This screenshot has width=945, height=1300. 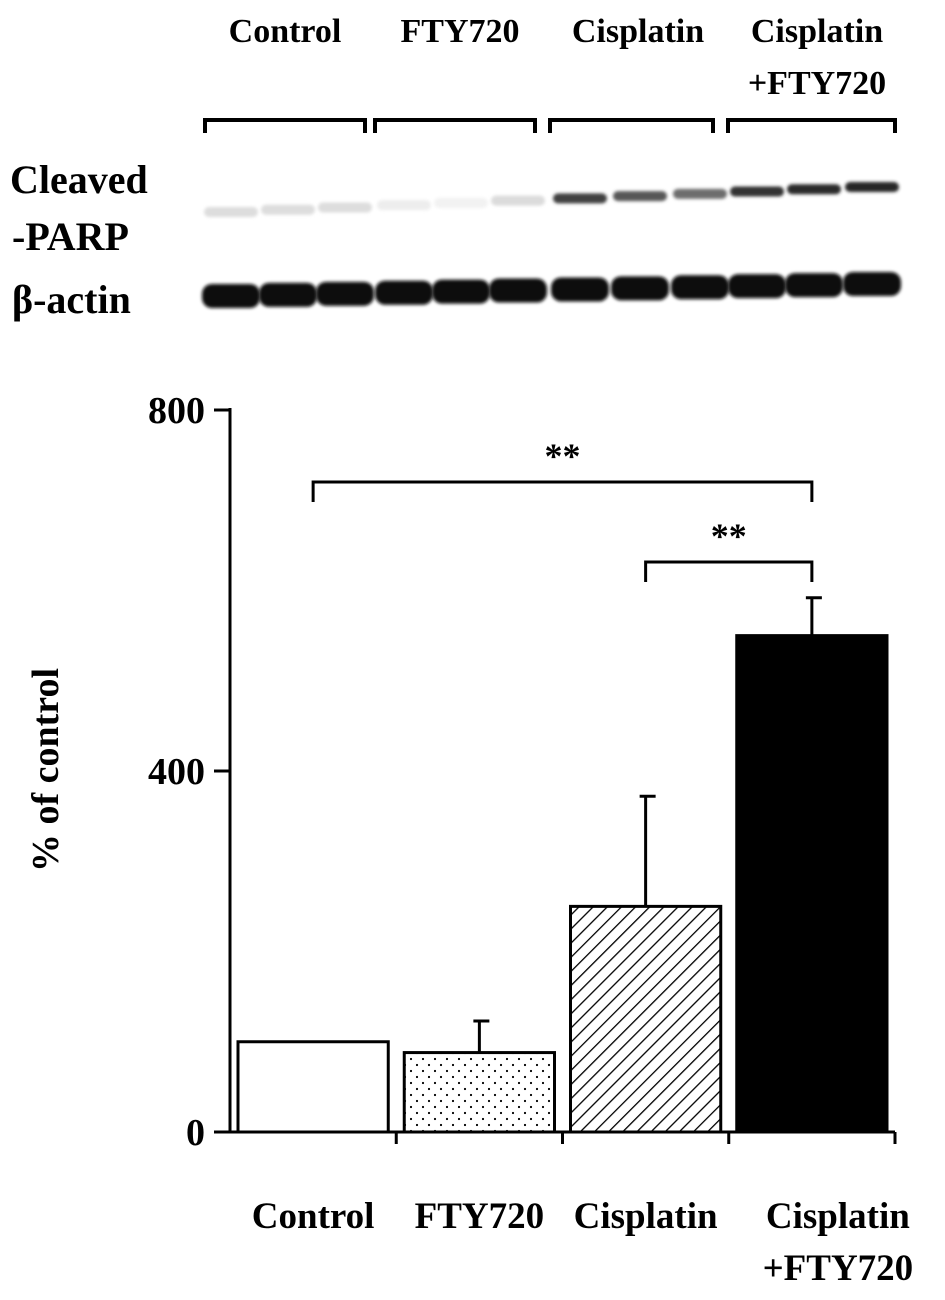 I want to click on lane-group-bracket-fty720, so click(x=455, y=125).